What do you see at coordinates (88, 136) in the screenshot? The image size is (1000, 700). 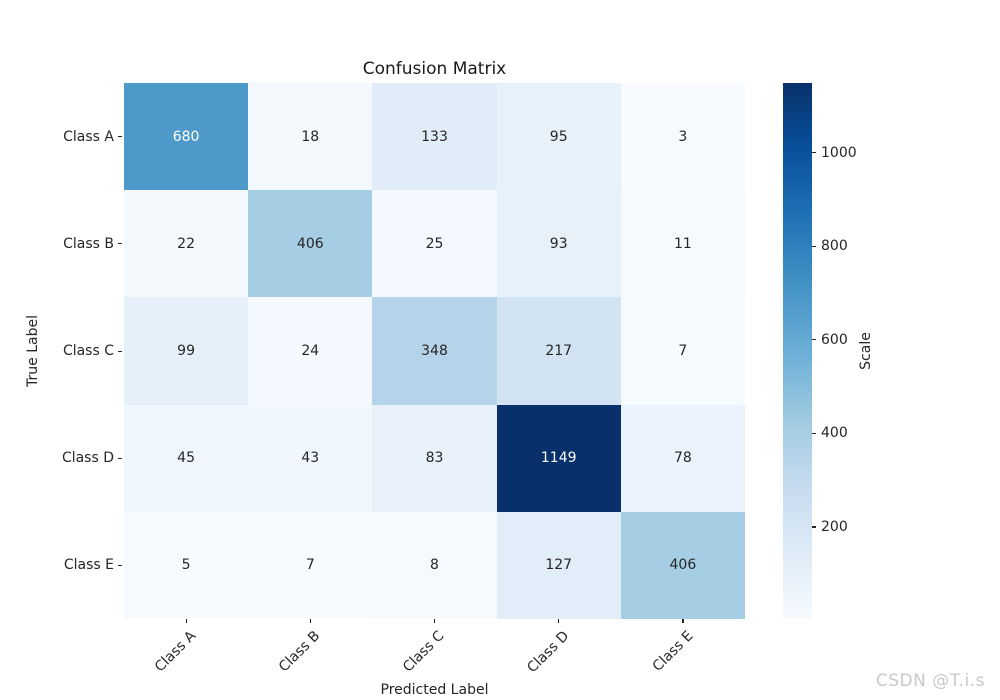 I see `y-tick-label: Class A` at bounding box center [88, 136].